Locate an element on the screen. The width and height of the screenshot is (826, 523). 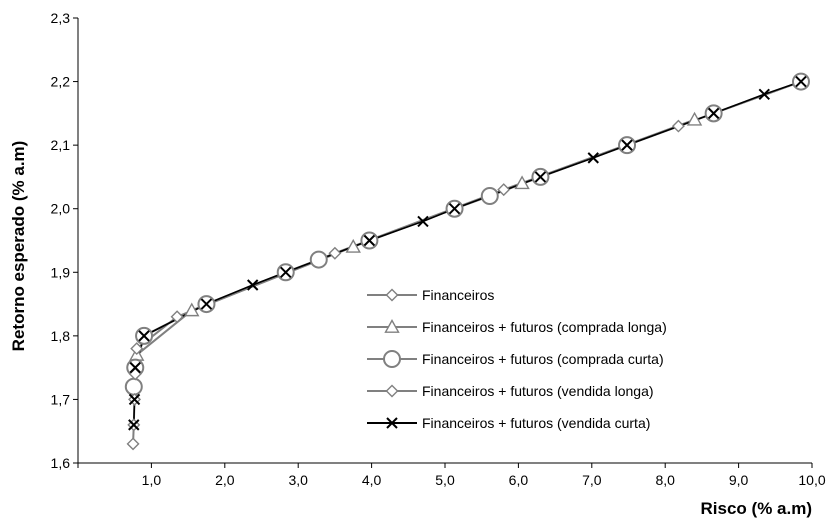
x-tick-label: 4,0 is located at coordinates (372, 480).